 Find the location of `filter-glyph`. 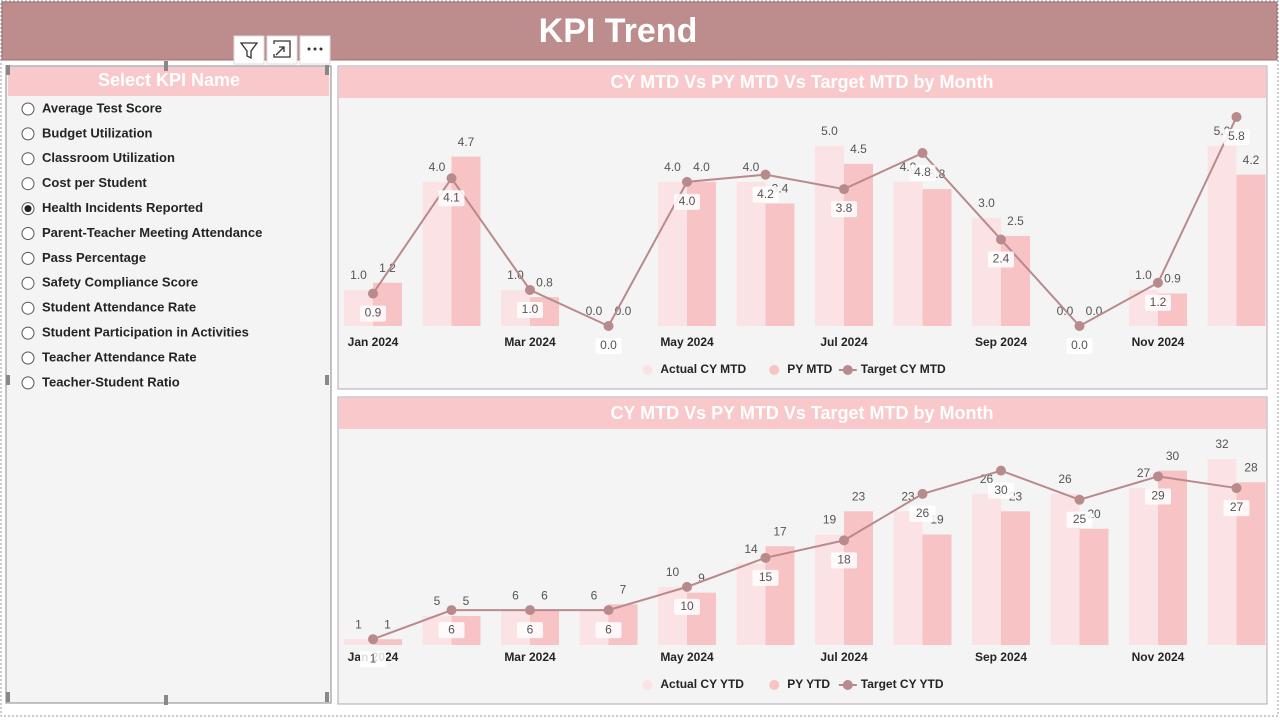

filter-glyph is located at coordinates (249, 51).